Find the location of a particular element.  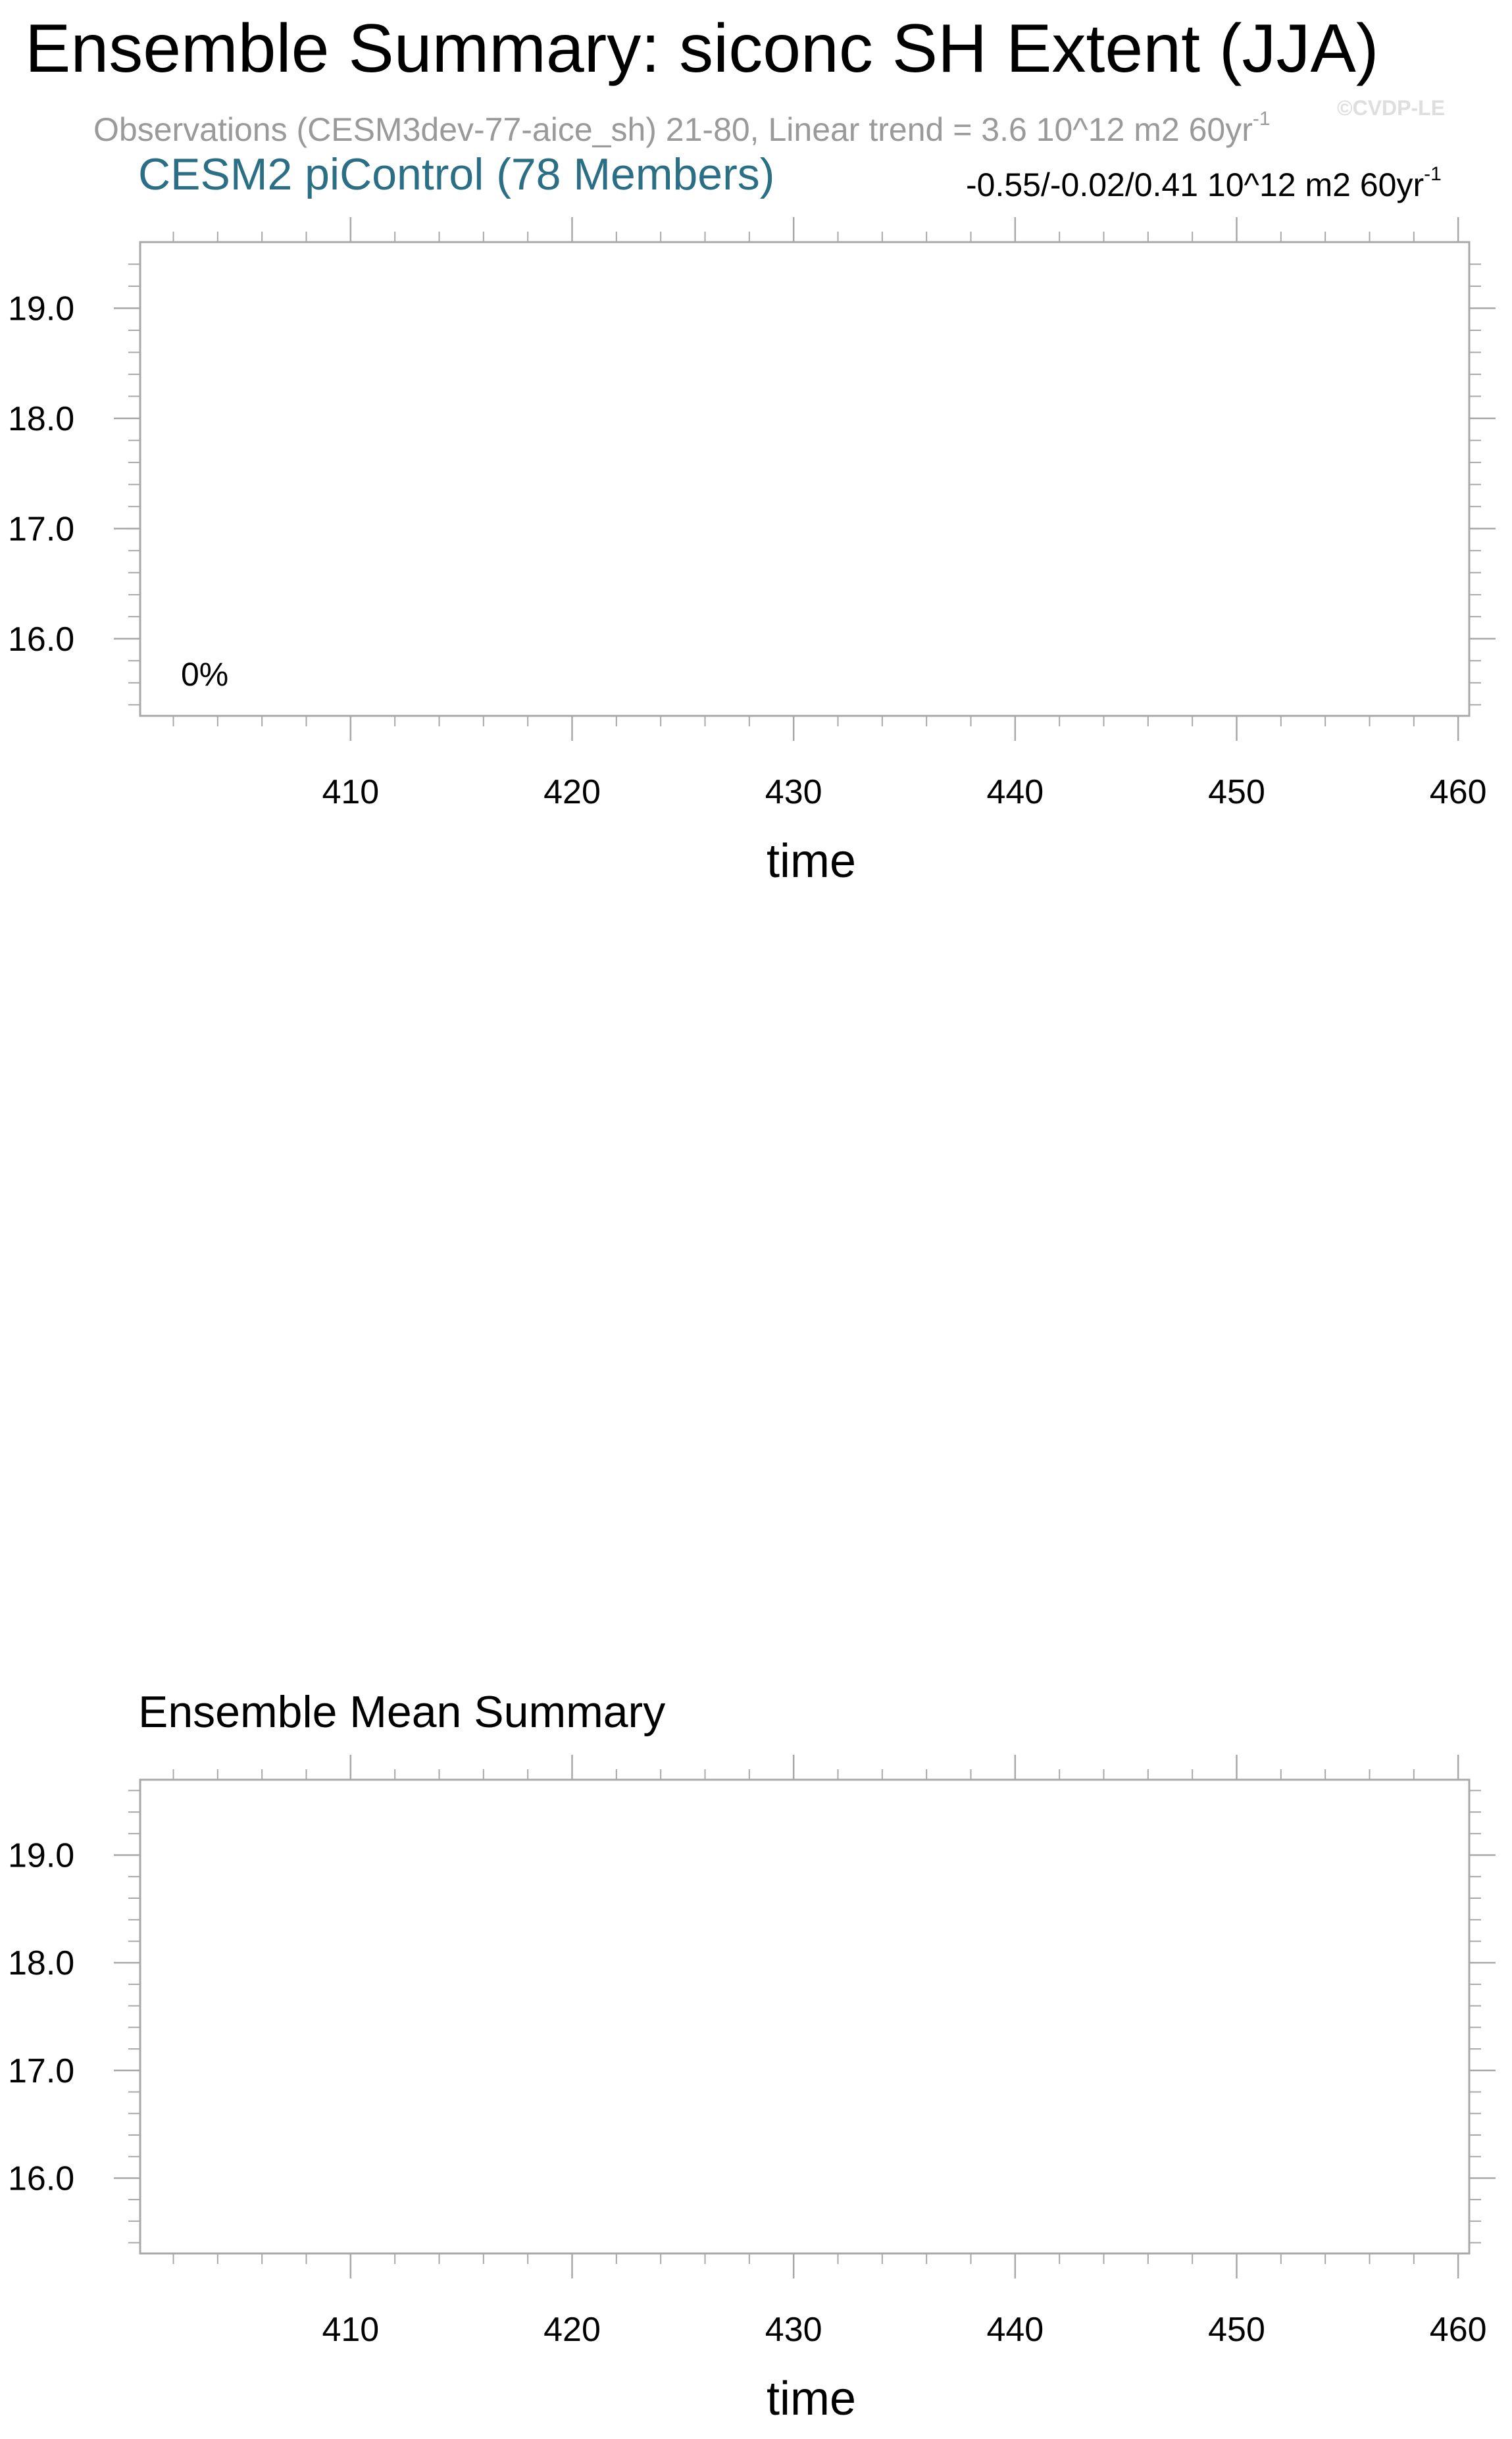

watermark: ©CVDP-LE is located at coordinates (1391, 108).